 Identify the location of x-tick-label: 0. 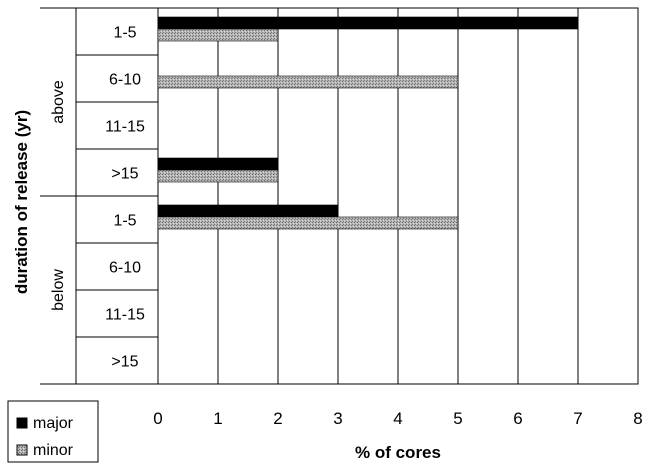
(157, 418).